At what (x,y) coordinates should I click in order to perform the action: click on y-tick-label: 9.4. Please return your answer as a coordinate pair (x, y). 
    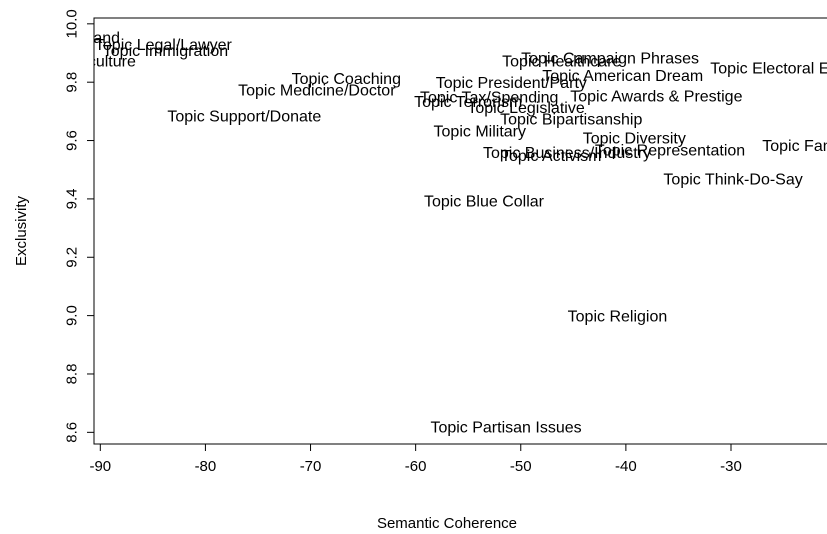
    Looking at the image, I should click on (72, 198).